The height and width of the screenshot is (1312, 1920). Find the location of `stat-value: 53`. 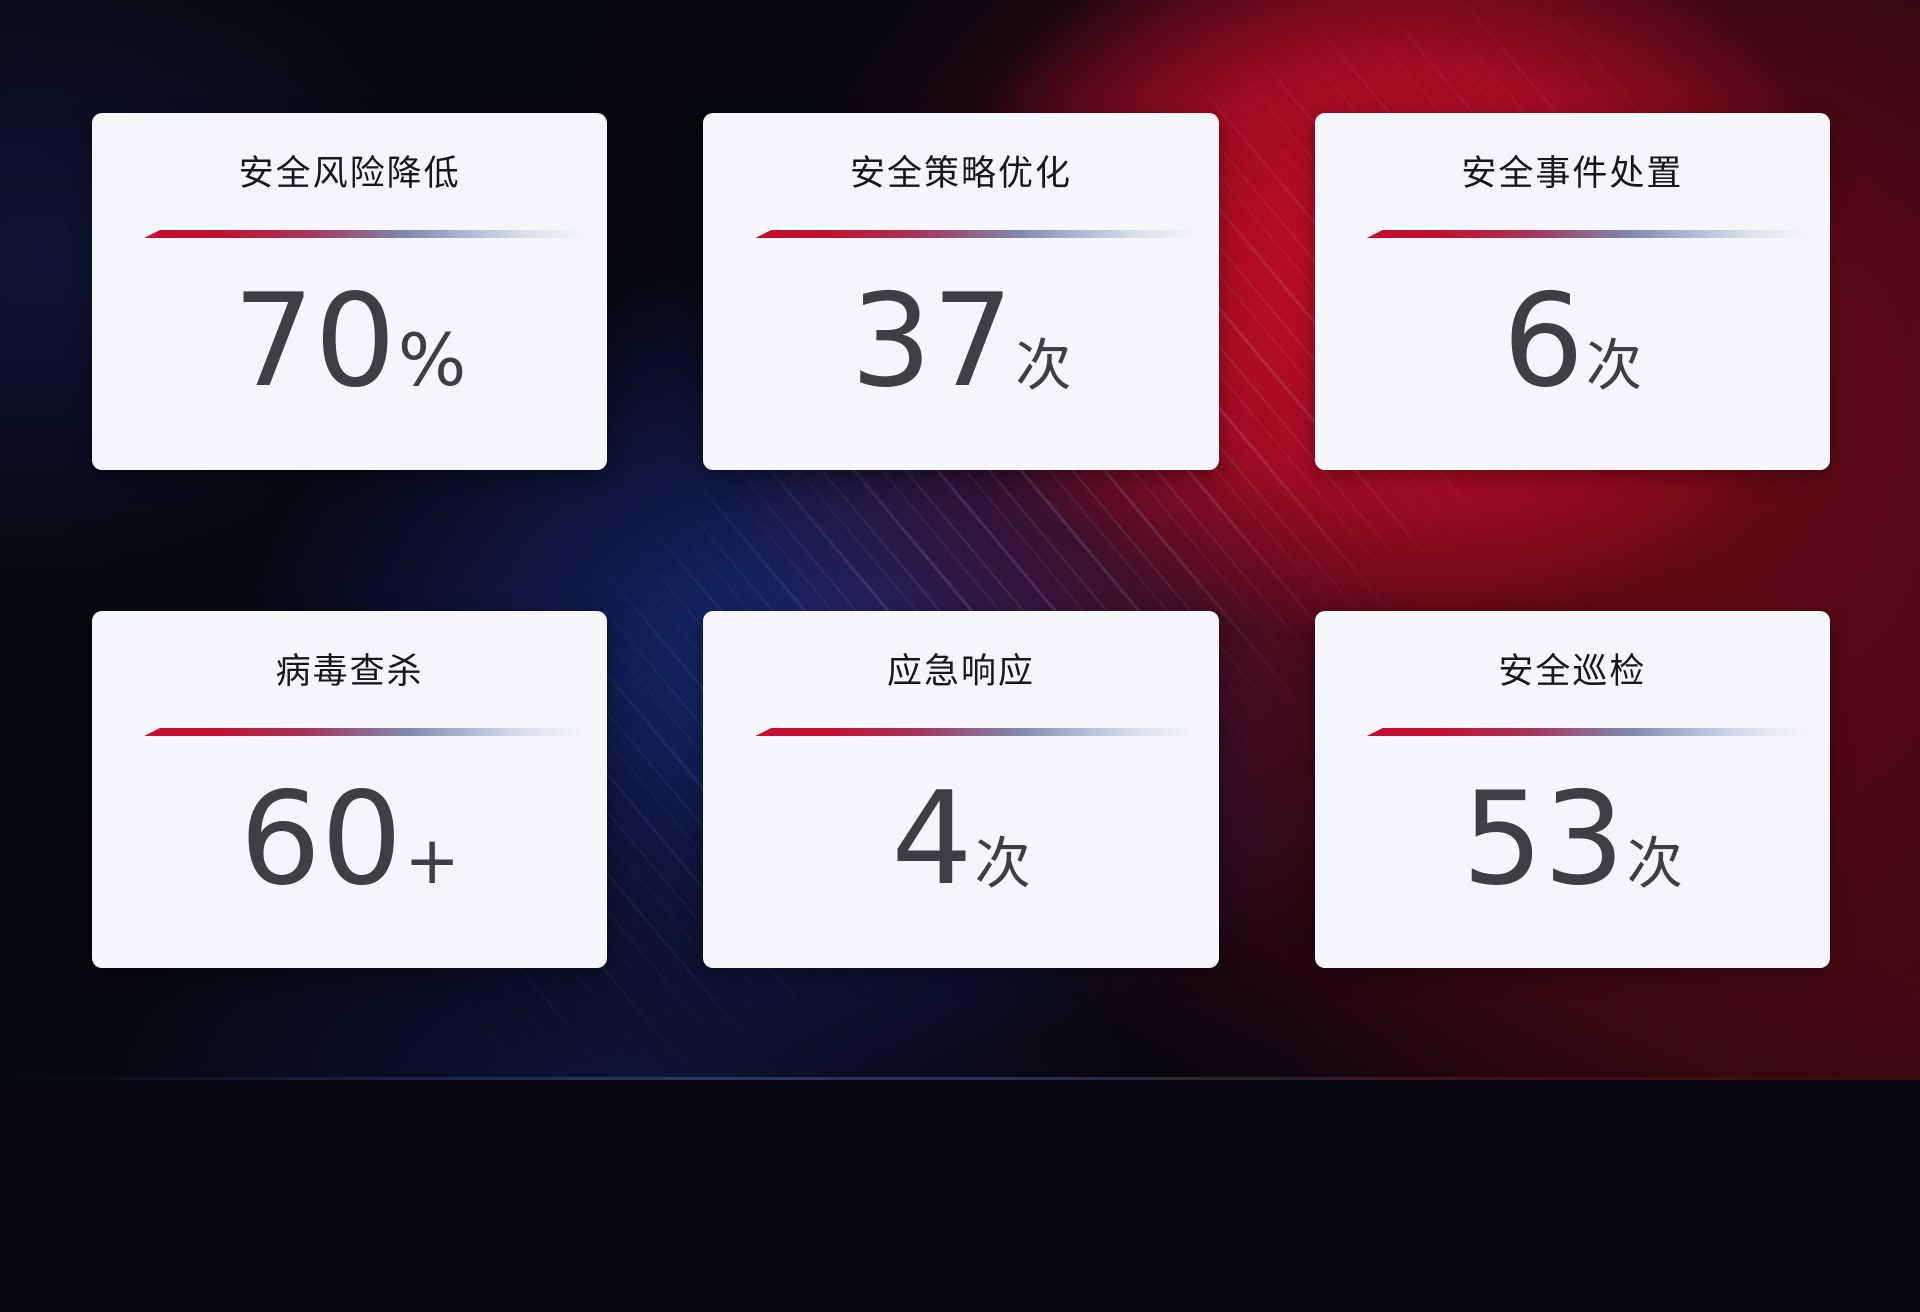

stat-value: 53 is located at coordinates (1543, 839).